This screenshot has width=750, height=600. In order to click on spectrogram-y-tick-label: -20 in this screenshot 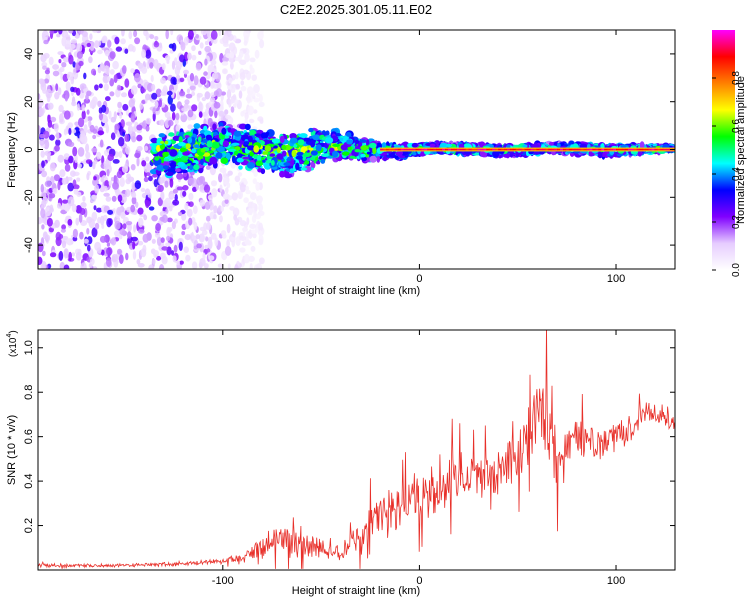, I will do `click(29, 197)`.